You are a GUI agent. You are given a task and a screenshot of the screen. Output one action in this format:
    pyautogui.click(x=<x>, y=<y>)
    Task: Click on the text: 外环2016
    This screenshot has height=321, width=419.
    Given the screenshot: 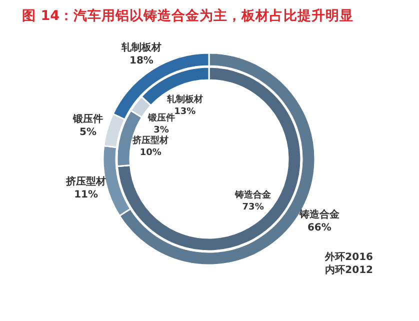 What is the action you would take?
    pyautogui.click(x=349, y=257)
    